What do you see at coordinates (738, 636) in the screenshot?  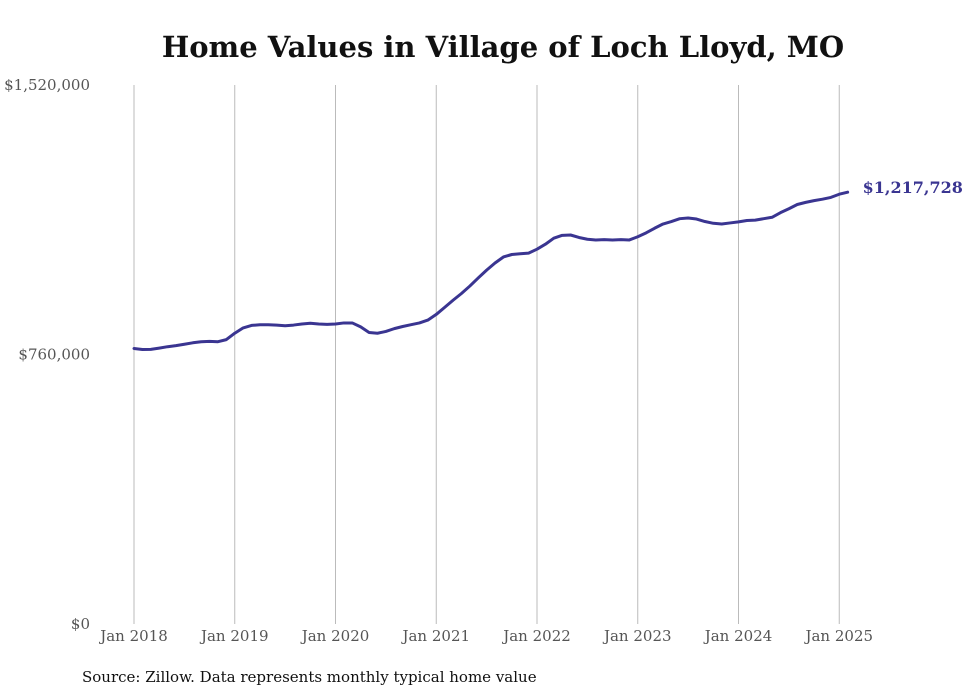 I see `x-tick-label: Jan 2024` at bounding box center [738, 636].